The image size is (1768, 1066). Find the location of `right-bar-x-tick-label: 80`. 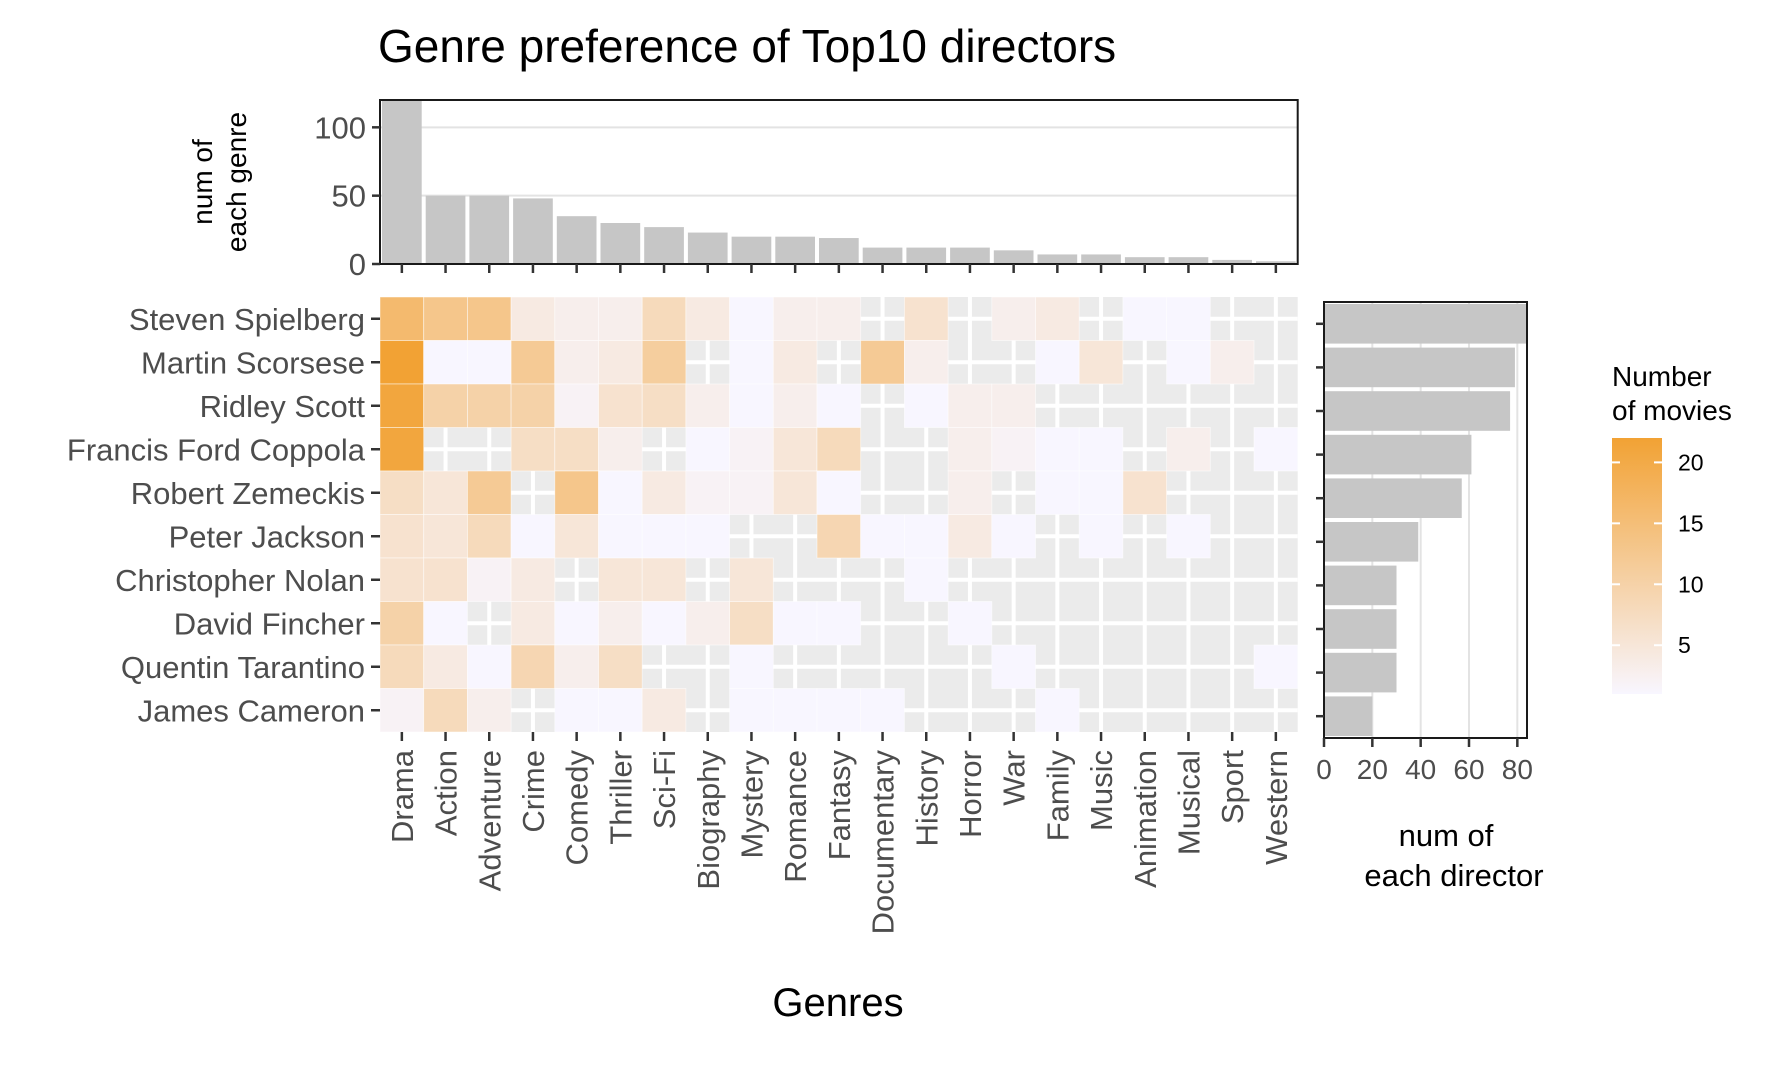

right-bar-x-tick-label: 80 is located at coordinates (1517, 769).